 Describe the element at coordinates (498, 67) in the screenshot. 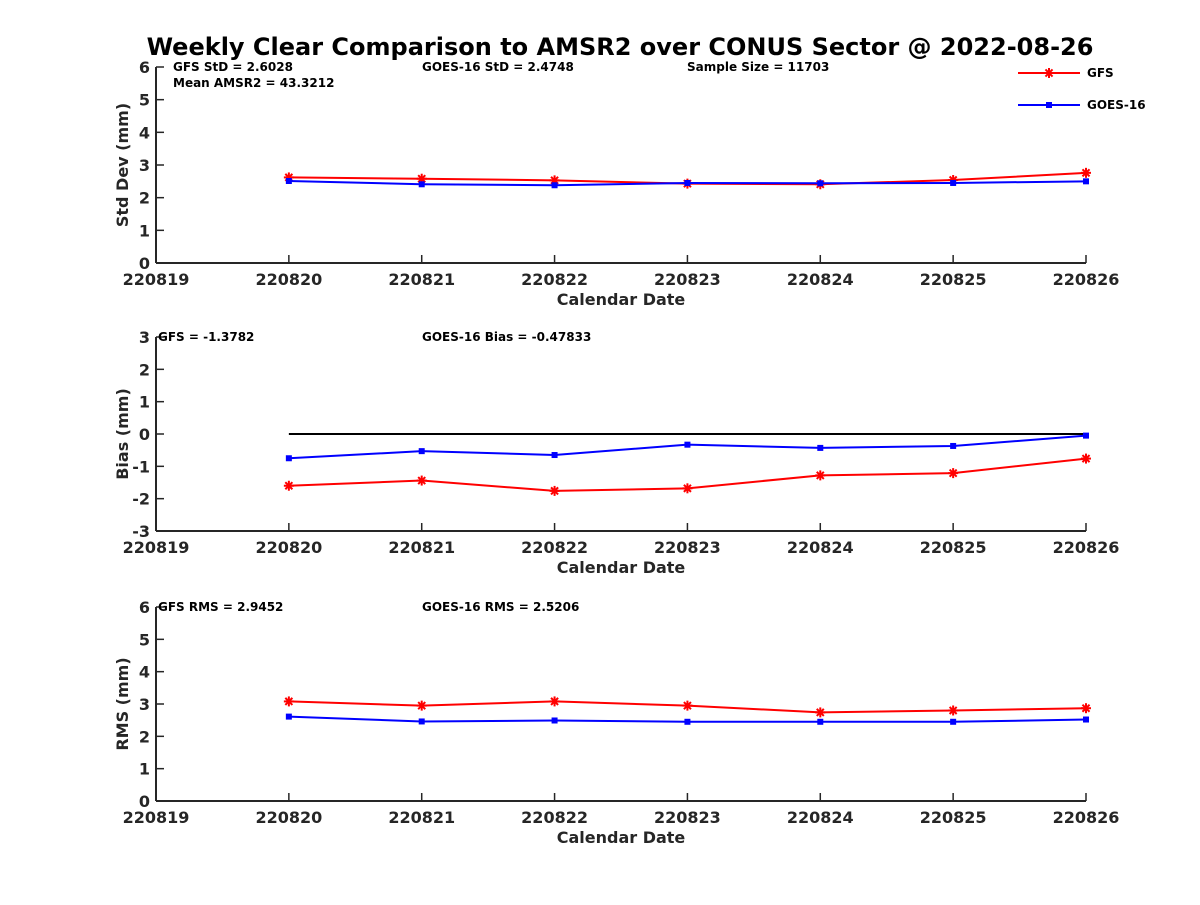

I see `stddev-annotation: GOES-16 StD = 2.4748` at that location.